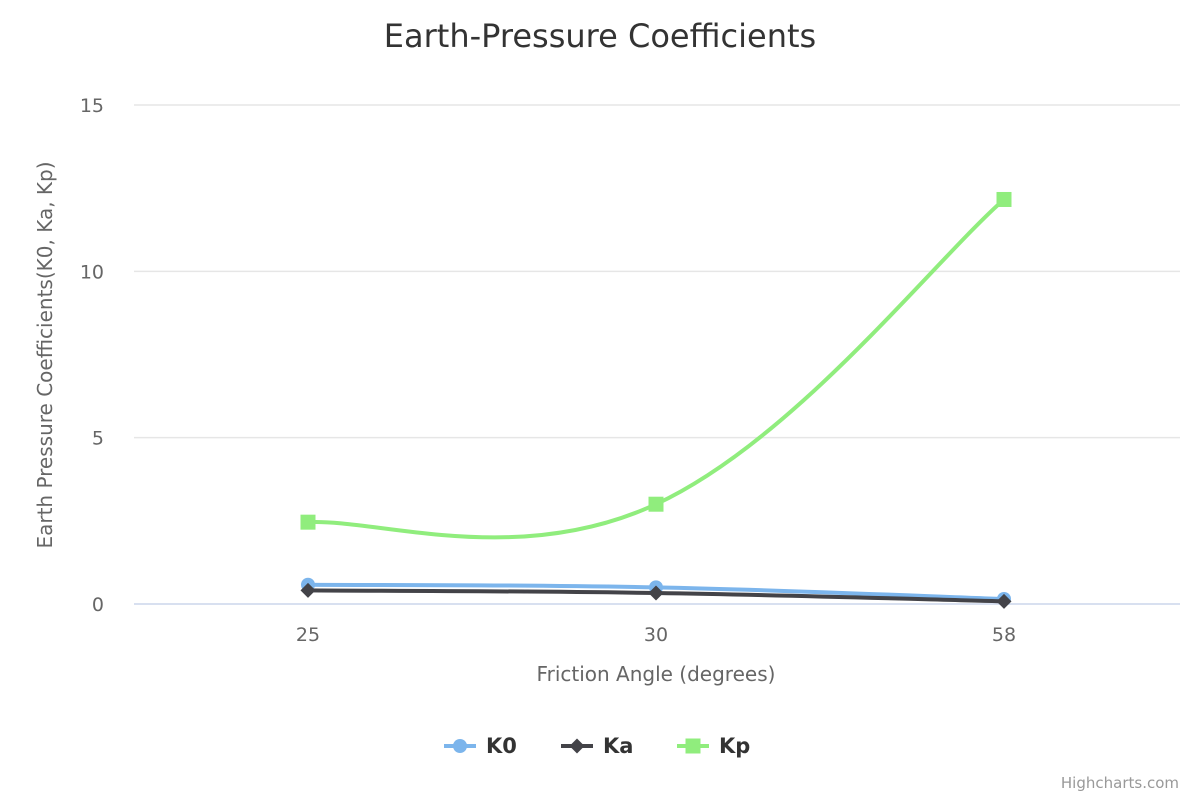 The image size is (1200, 804). Describe the element at coordinates (92, 106) in the screenshot. I see `y-tick-label: 15` at that location.